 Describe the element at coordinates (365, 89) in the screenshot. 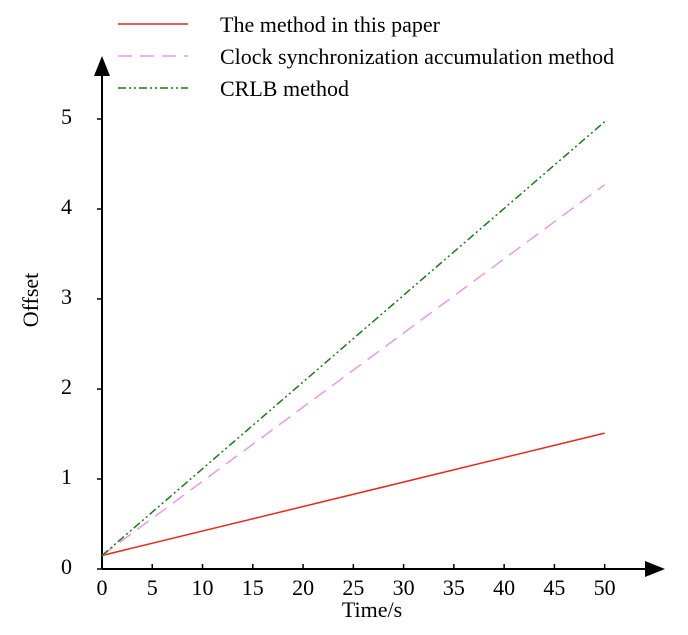

I see `legend-item: CRLB method` at that location.